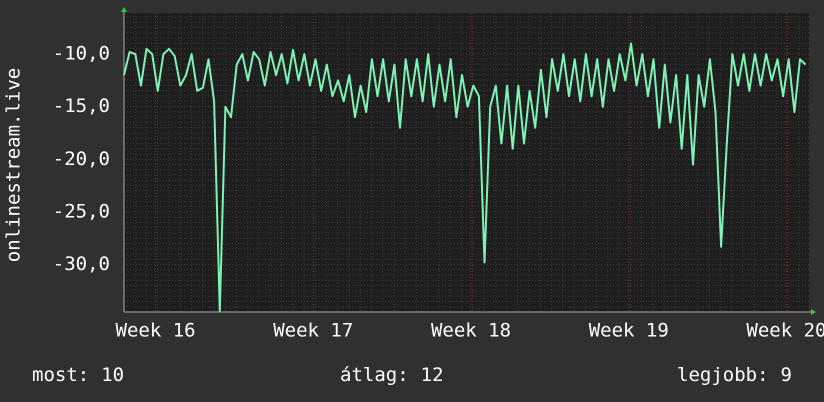  Describe the element at coordinates (81, 159) in the screenshot. I see `y-tick-label: -20,0` at that location.